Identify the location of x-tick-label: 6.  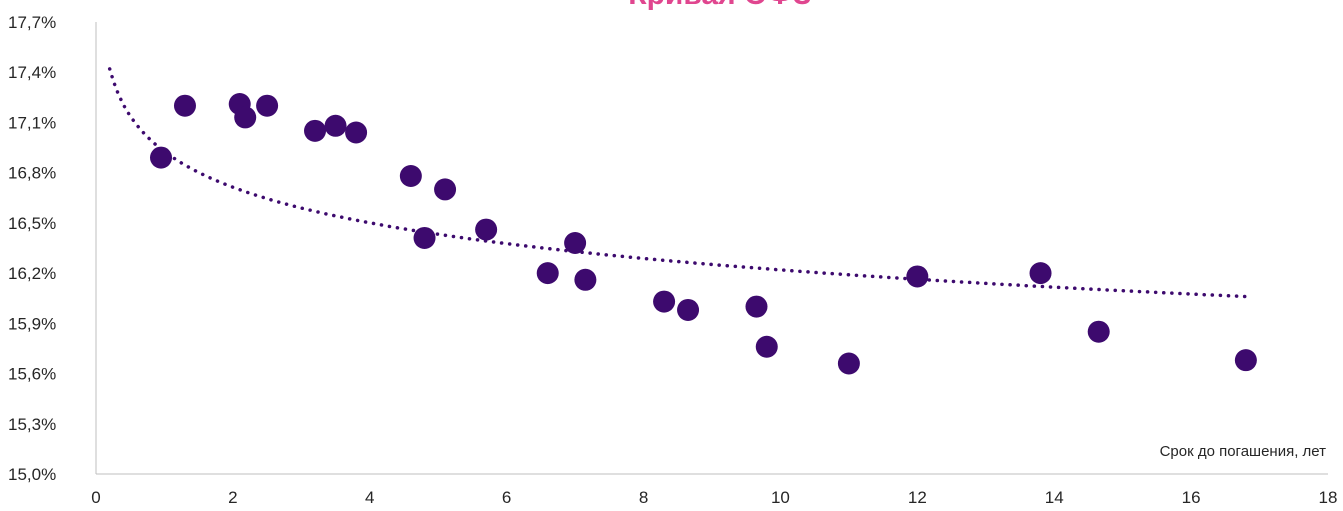
(506, 497).